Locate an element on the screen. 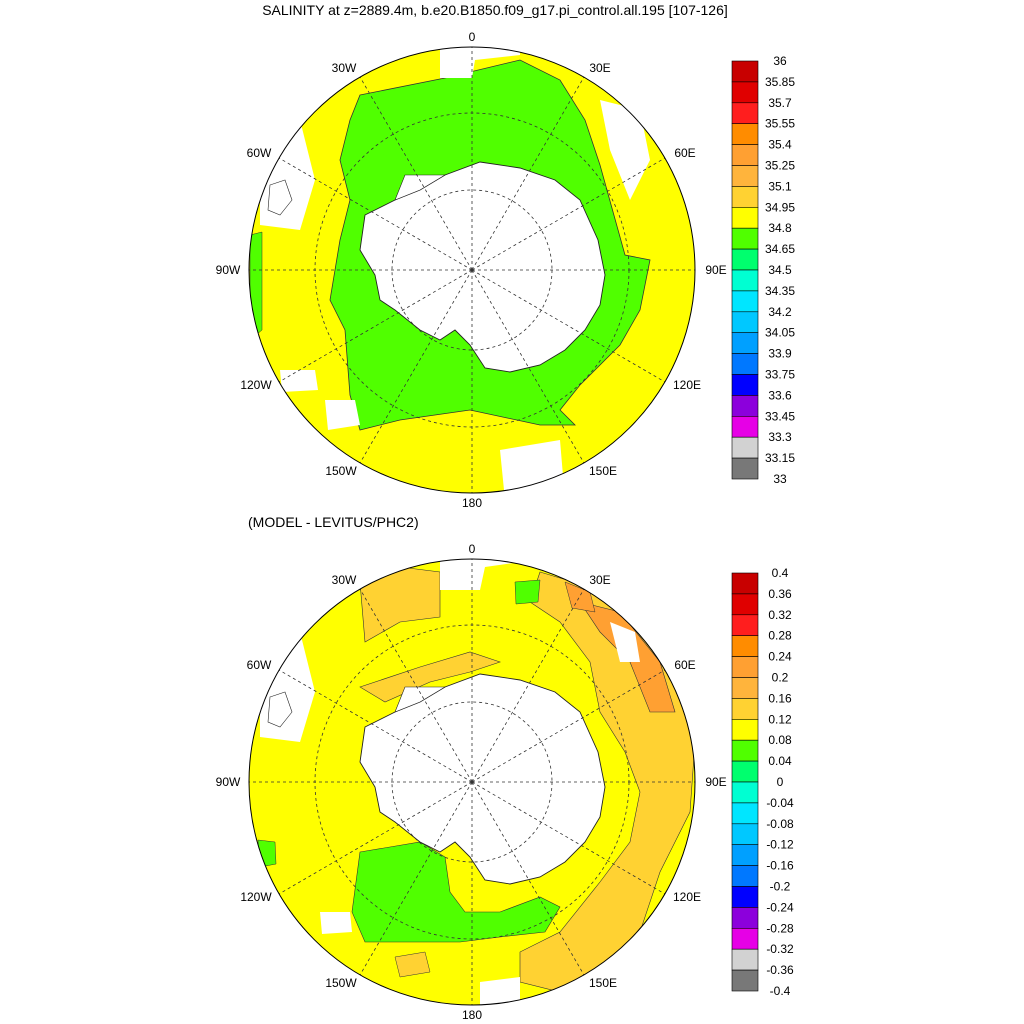 The image size is (1024, 1024). diff-zone-pacific-patch is located at coordinates (412, 964).